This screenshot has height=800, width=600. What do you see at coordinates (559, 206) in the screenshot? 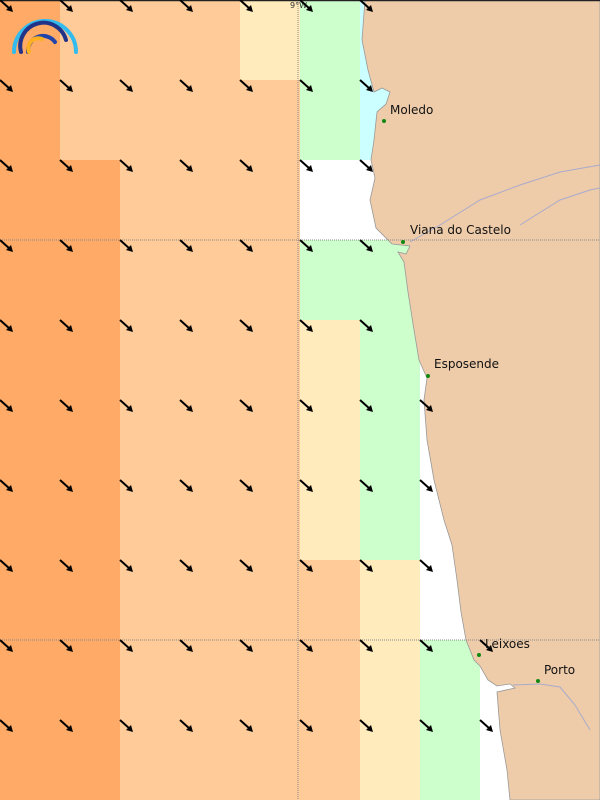
I see `river-lima` at bounding box center [559, 206].